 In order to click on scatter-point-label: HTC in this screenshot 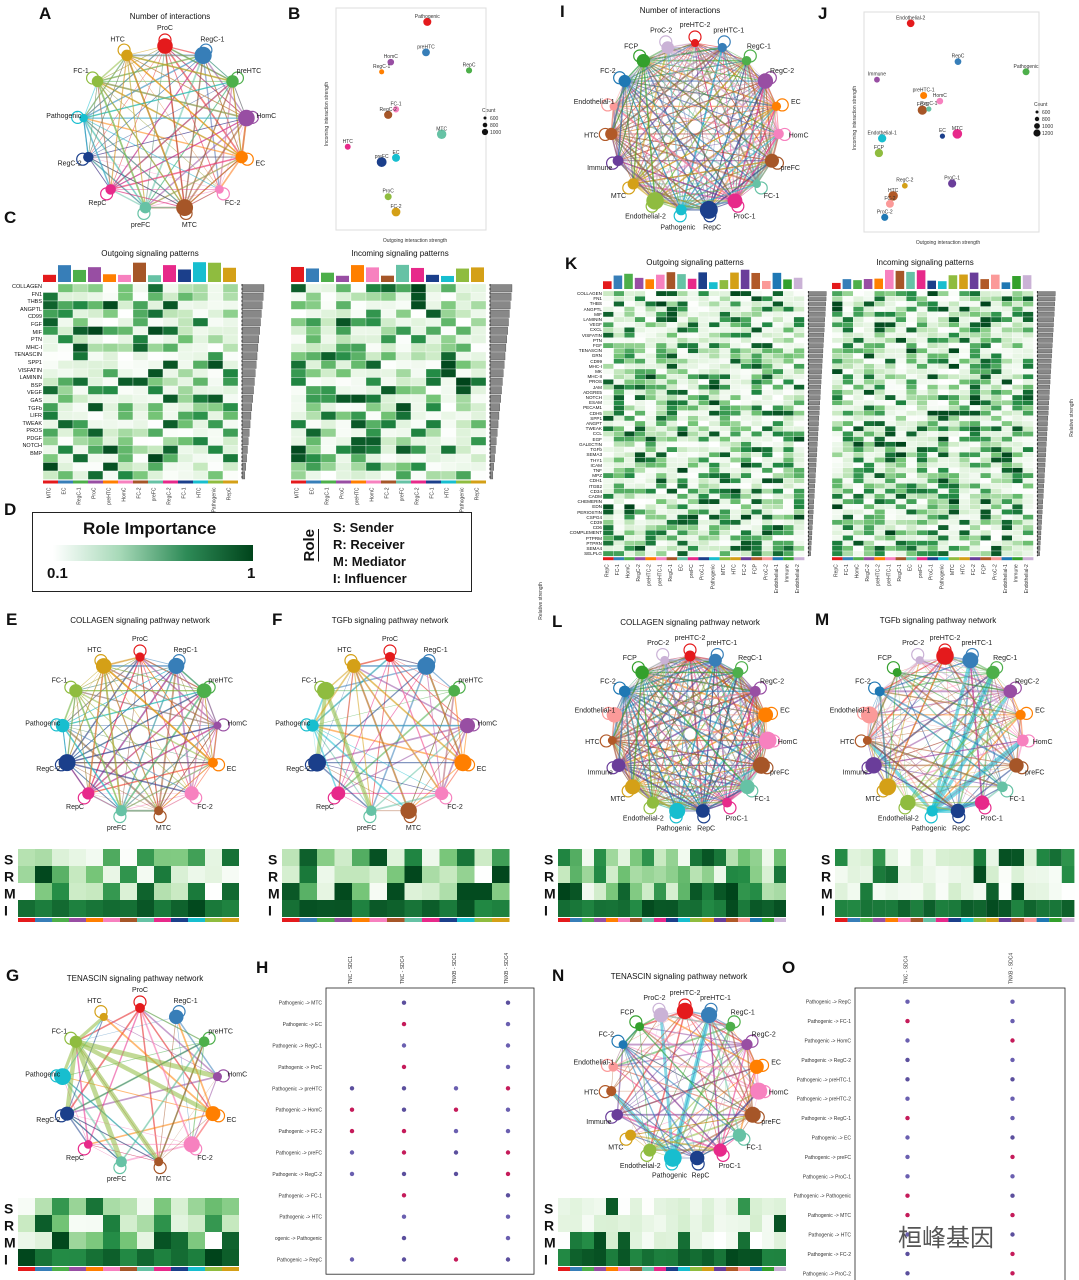, I will do `click(348, 142)`.